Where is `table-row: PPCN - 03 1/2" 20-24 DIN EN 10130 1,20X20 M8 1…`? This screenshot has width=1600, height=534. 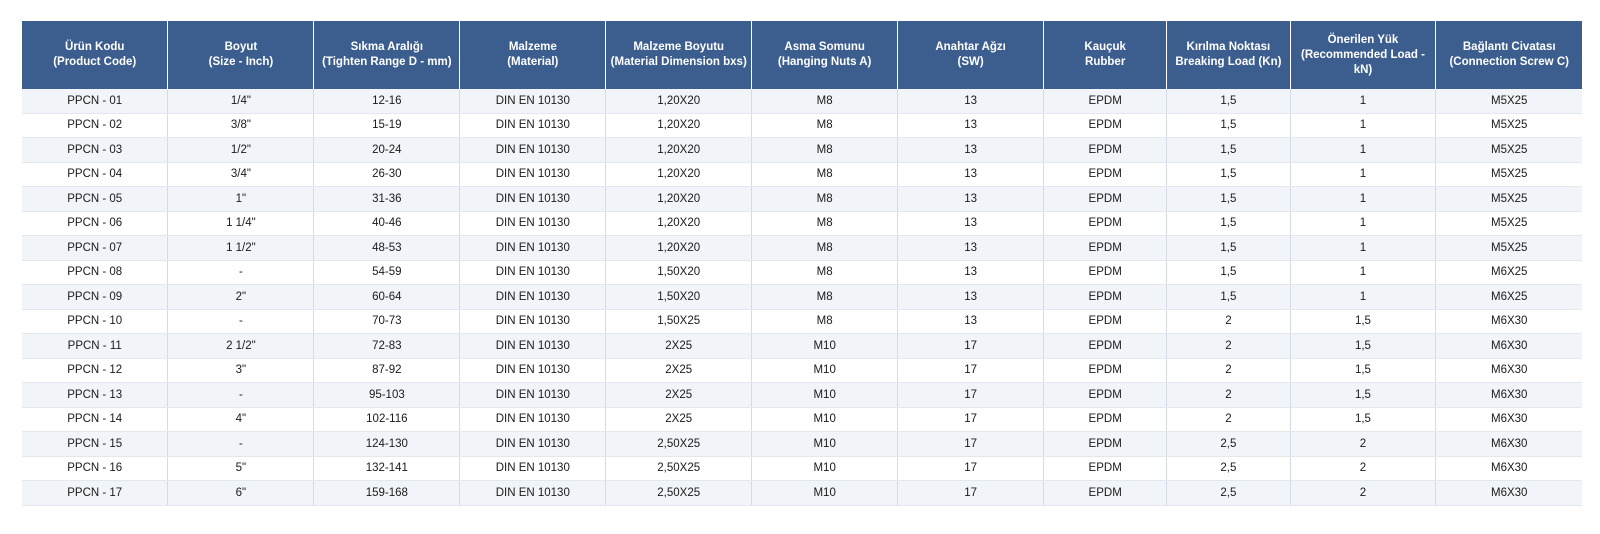
table-row: PPCN - 03 1/2" 20-24 DIN EN 10130 1,20X20 M8 1… is located at coordinates (802, 150).